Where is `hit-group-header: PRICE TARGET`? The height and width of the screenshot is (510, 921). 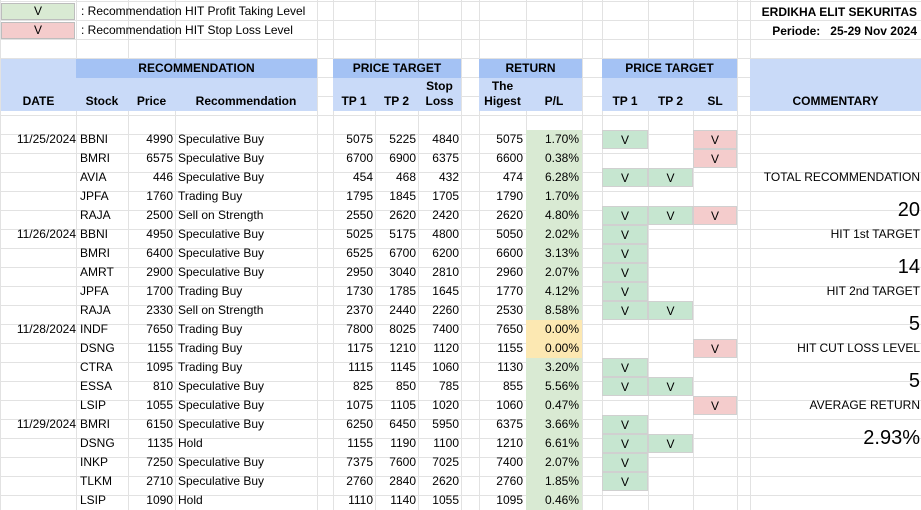 hit-group-header: PRICE TARGET is located at coordinates (669, 68).